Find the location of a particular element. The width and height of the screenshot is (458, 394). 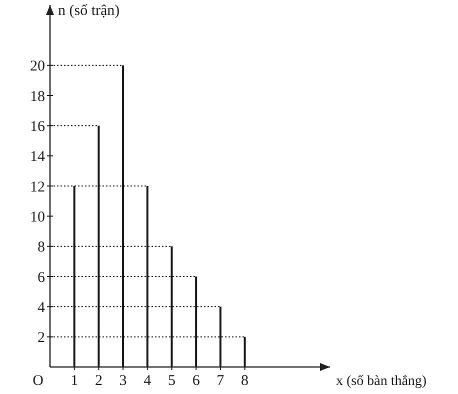

x-axis-title: x (số bàn thắng) is located at coordinates (381, 381).